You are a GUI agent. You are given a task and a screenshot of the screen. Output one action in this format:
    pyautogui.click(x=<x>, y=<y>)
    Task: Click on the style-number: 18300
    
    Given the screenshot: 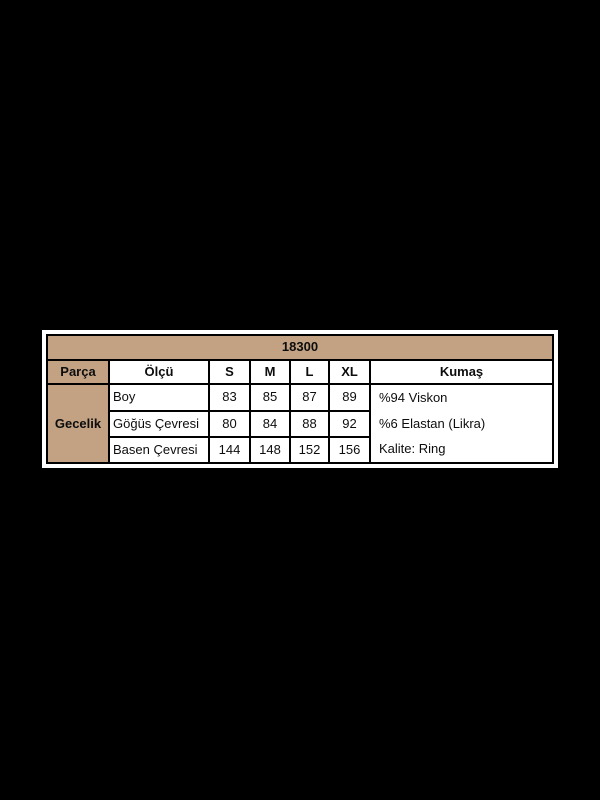 What is the action you would take?
    pyautogui.click(x=300, y=347)
    